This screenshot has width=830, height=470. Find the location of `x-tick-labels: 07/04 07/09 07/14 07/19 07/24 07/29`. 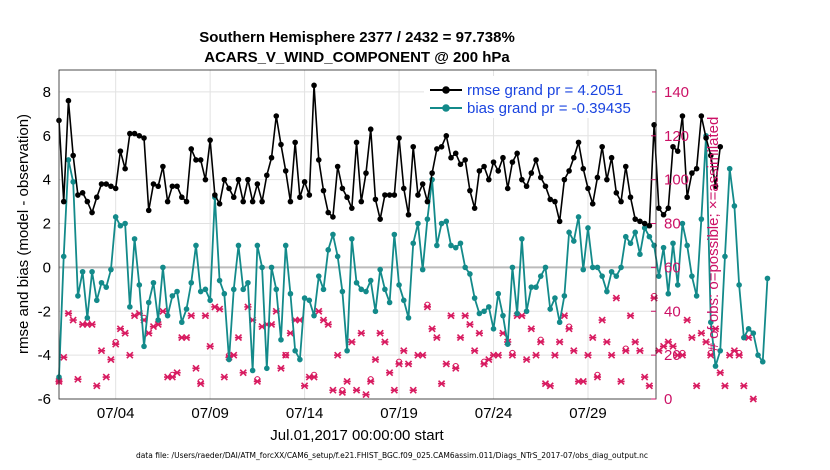

x-tick-labels: 07/04 07/09 07/14 07/19 07/24 07/29 is located at coordinates (352, 413).